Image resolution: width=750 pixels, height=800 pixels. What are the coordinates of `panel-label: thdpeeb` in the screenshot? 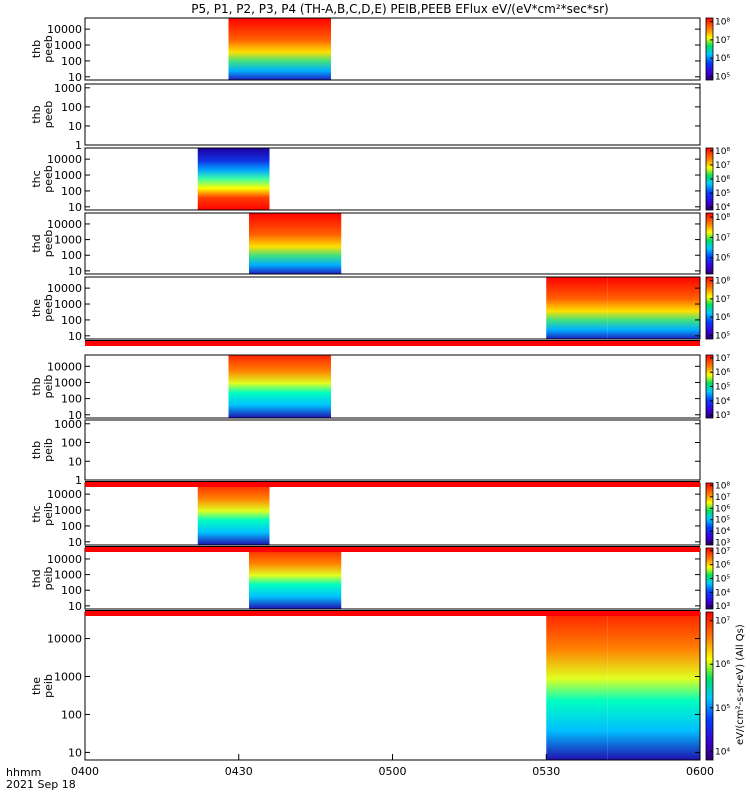 It's located at (42, 244).